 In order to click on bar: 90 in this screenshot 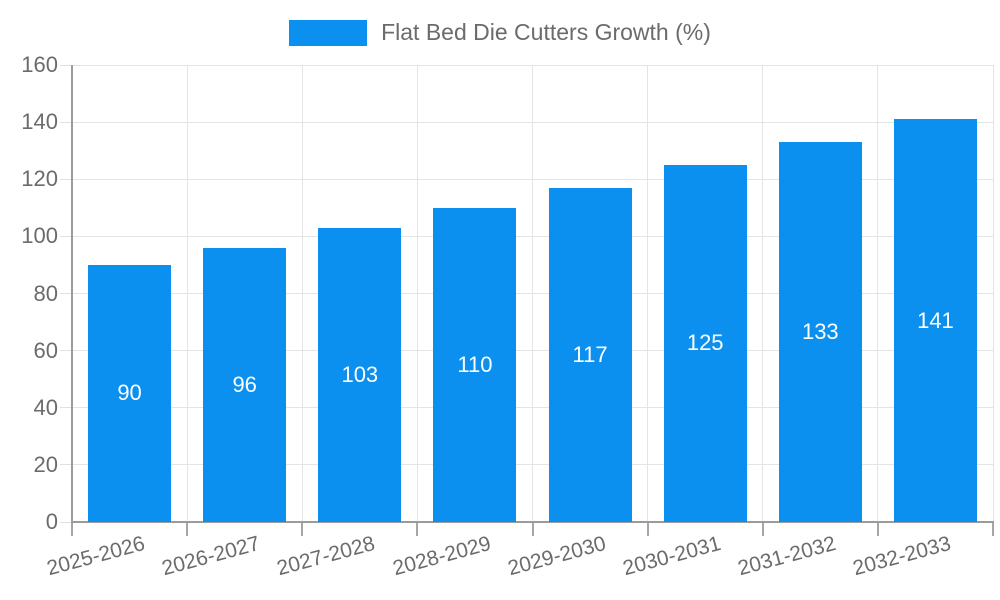, I will do `click(130, 393)`.